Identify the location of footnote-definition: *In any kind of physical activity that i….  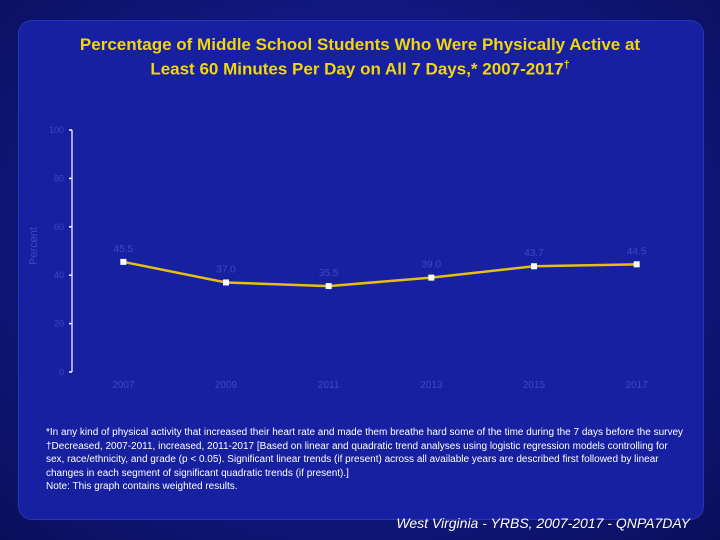
(365, 432).